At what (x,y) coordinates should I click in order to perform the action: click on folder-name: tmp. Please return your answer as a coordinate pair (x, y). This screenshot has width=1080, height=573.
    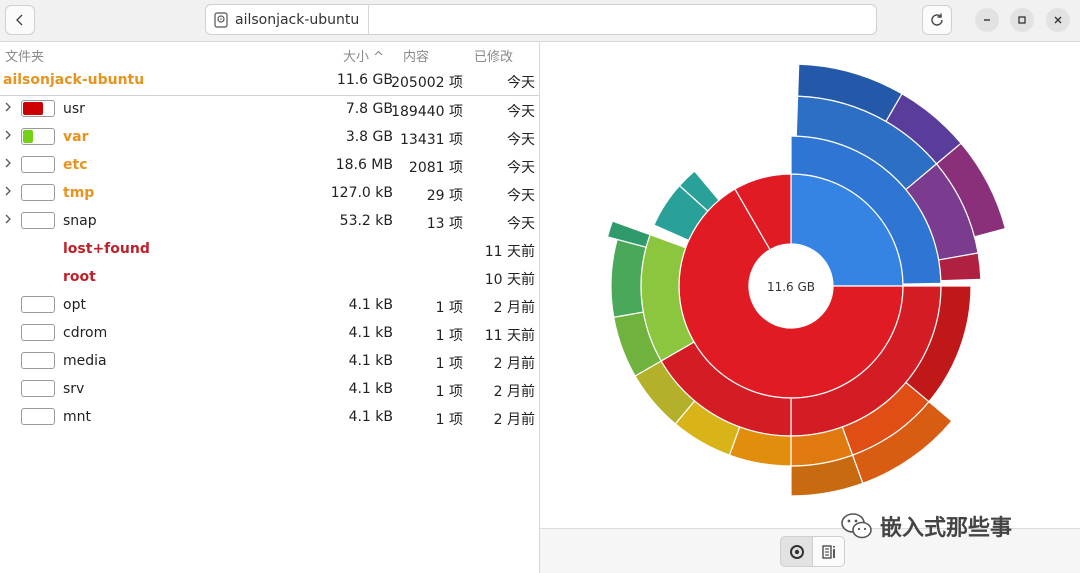
    Looking at the image, I should click on (79, 193).